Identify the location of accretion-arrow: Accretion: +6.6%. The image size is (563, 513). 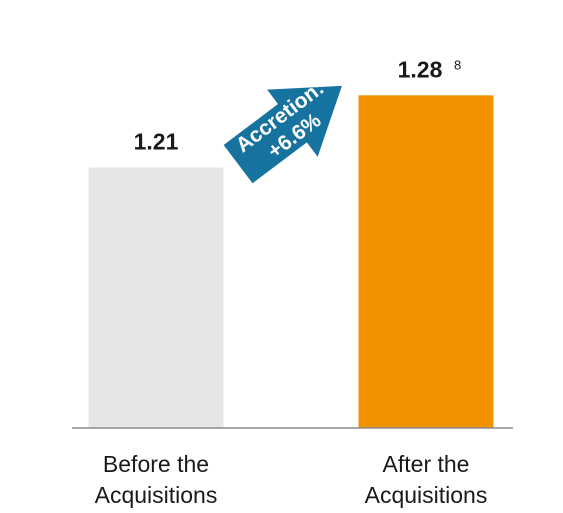
(282, 130).